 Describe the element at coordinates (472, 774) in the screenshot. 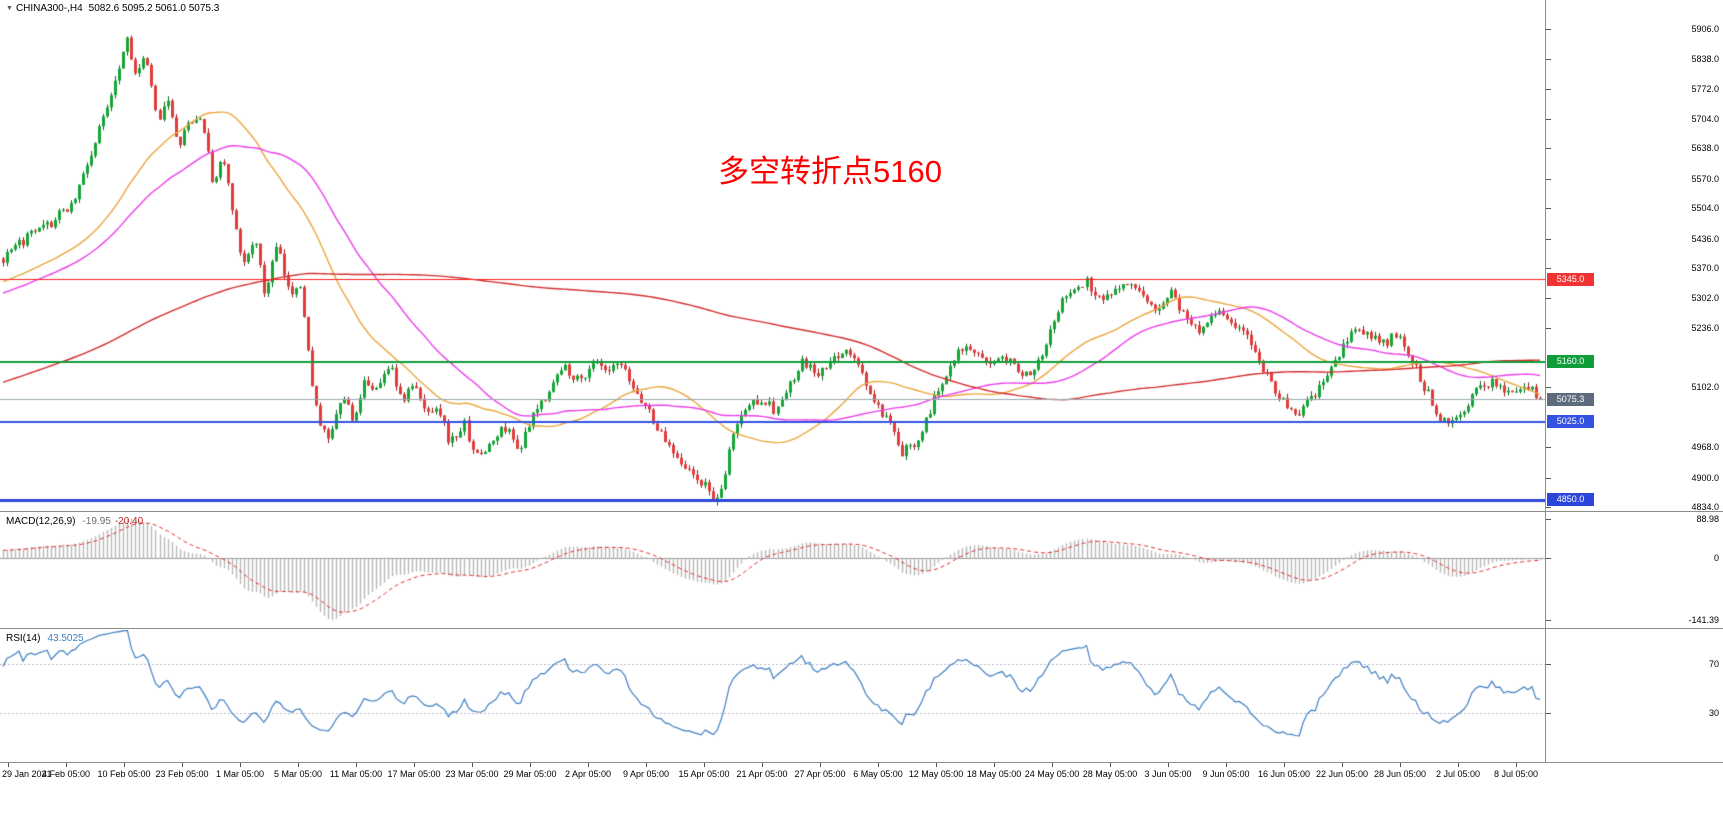

I see `time-axis-label: 23 Mar 05:00` at that location.